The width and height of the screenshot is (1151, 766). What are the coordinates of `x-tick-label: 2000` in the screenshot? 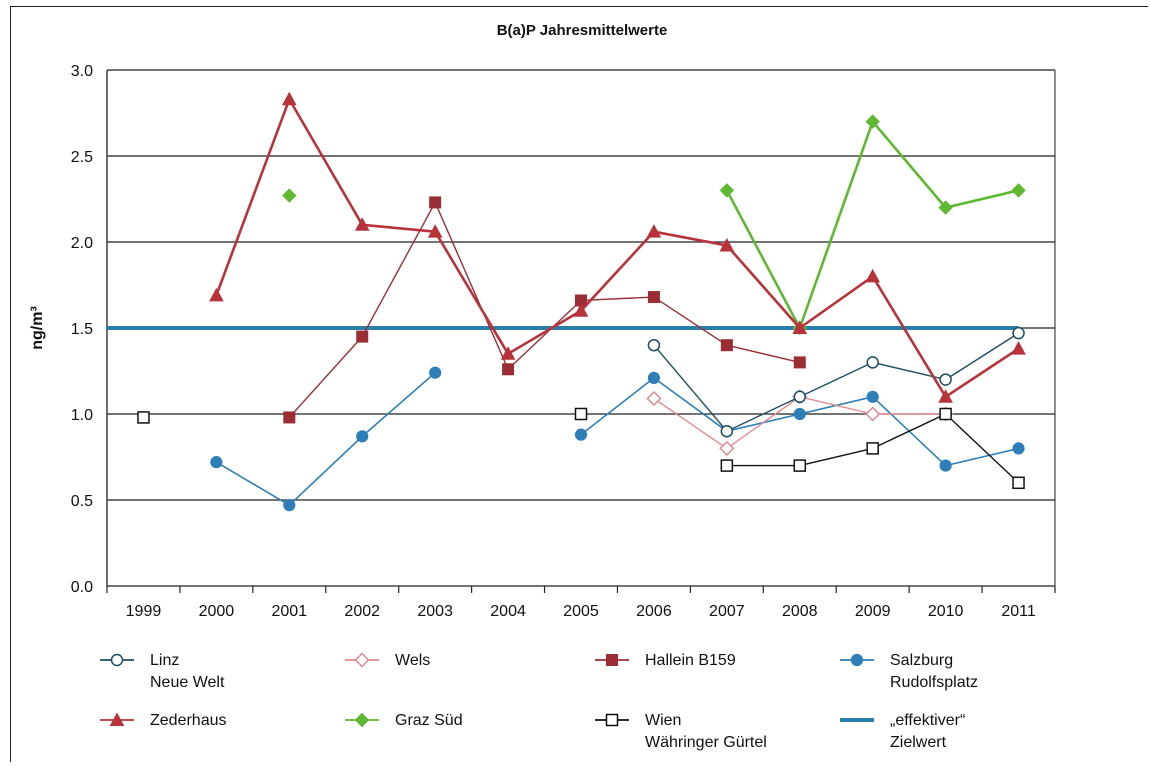 It's located at (217, 611).